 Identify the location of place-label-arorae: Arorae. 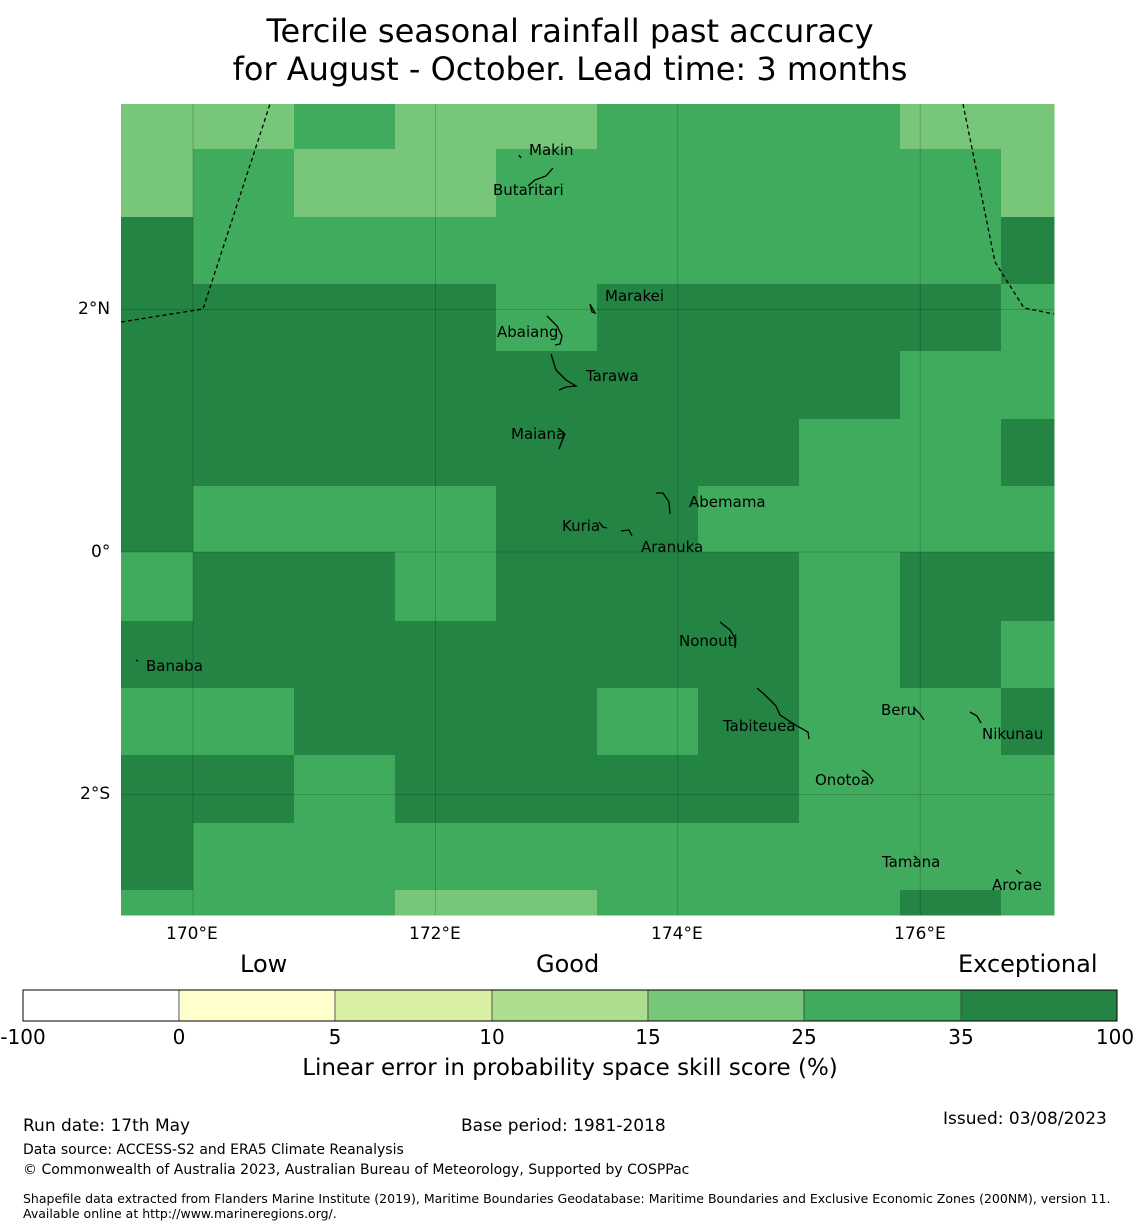
(1017, 885).